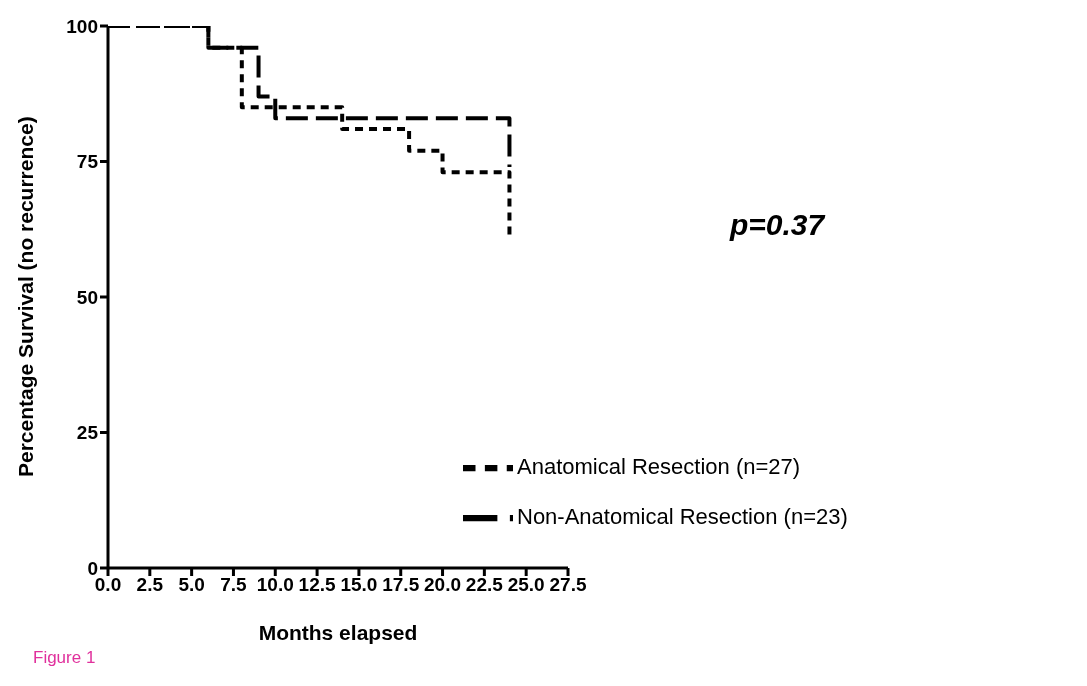  Describe the element at coordinates (484, 585) in the screenshot. I see `x-tick-label: 22.5` at that location.